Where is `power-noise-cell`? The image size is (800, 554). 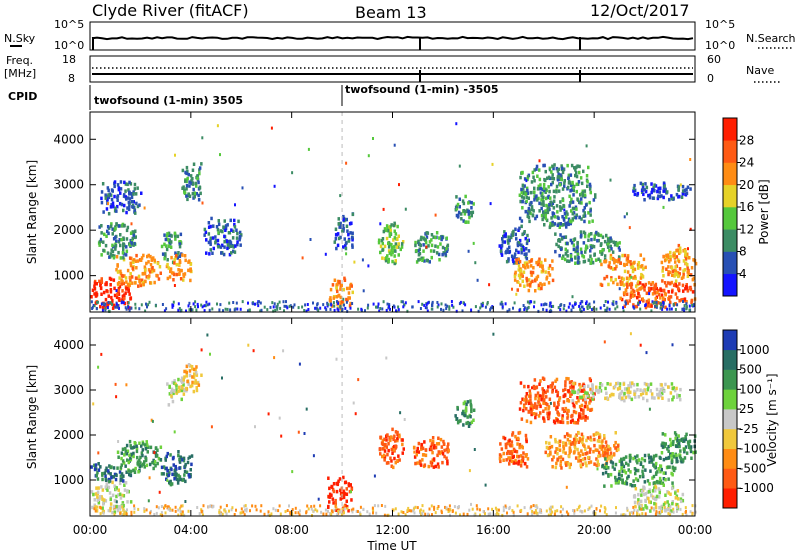
power-noise-cell is located at coordinates (380, 224).